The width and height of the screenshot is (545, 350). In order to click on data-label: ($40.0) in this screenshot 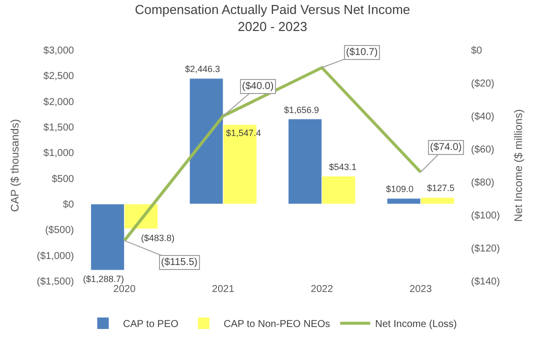, I will do `click(258, 86)`.